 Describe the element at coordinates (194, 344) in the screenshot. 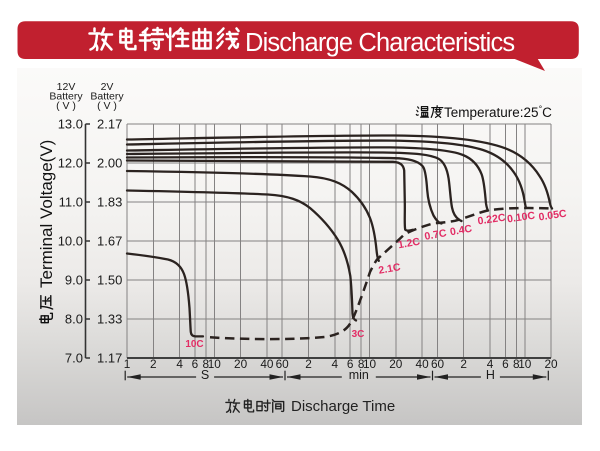

I see `svg-text: 10C` at that location.